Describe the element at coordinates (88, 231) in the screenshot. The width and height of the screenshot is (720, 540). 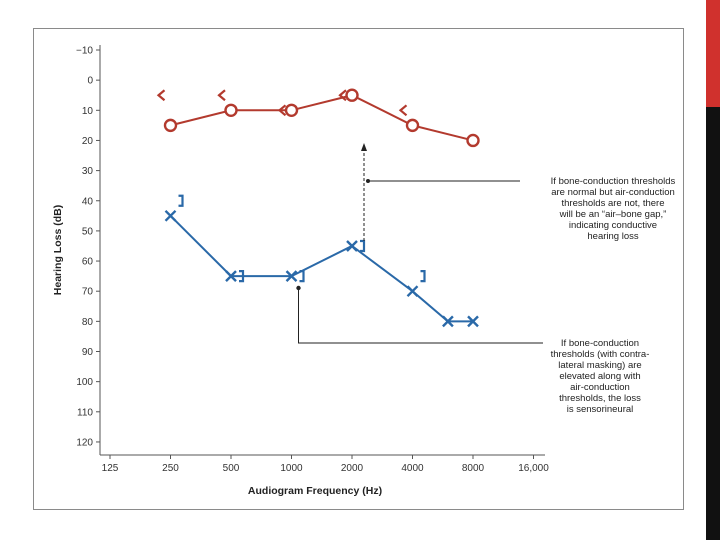
I see `y-tick-label: 50` at that location.